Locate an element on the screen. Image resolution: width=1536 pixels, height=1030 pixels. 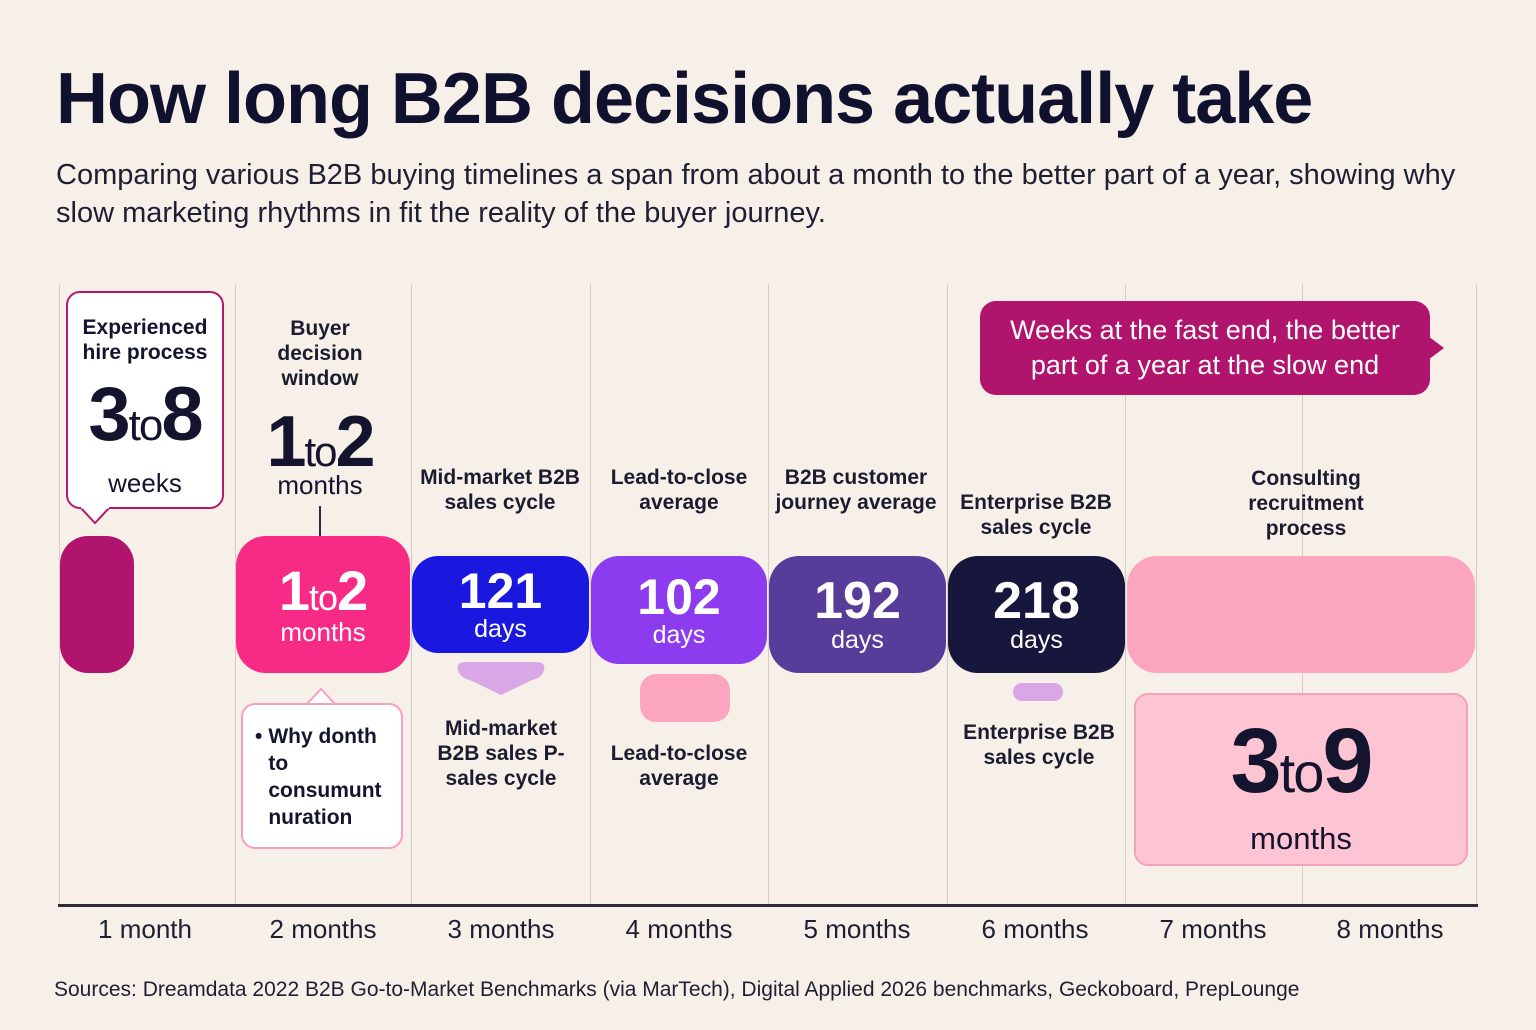
consulting-range: 3to9 is located at coordinates (1301, 767).